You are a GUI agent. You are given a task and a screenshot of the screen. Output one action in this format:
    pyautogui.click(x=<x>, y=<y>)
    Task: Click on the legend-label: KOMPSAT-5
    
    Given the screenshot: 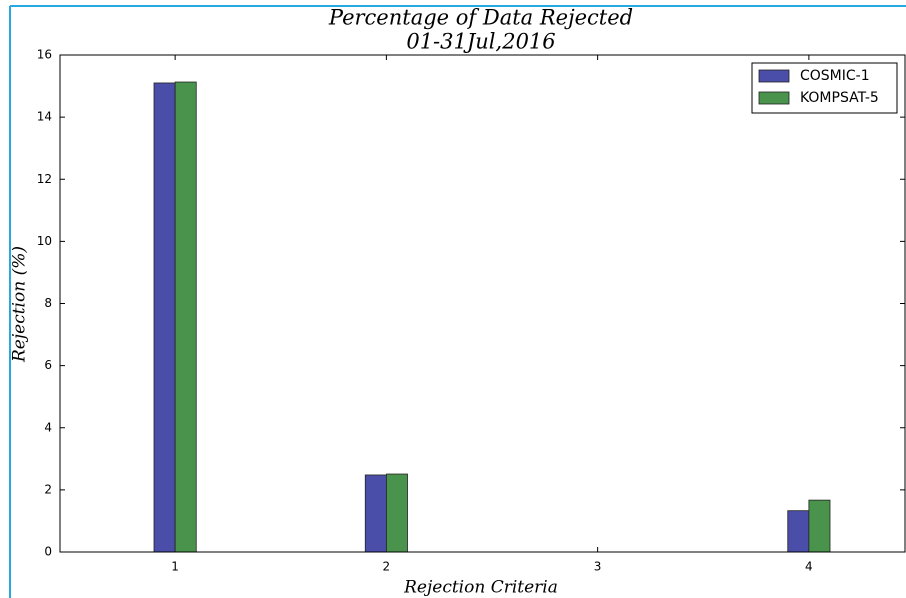 What is the action you would take?
    pyautogui.click(x=839, y=98)
    